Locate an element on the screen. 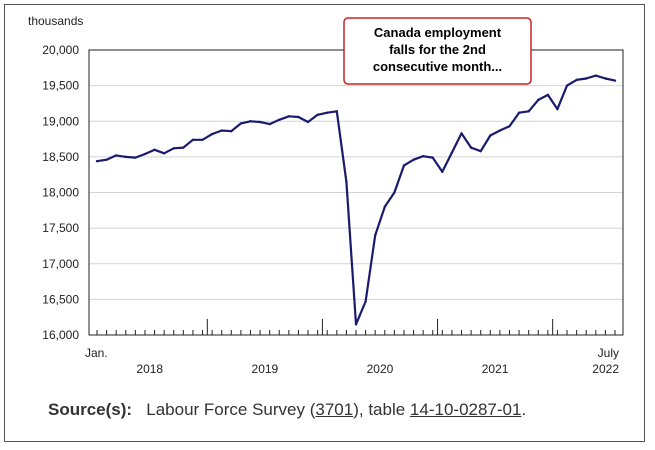 This screenshot has height=450, width=655. x-end-label: July is located at coordinates (608, 353).